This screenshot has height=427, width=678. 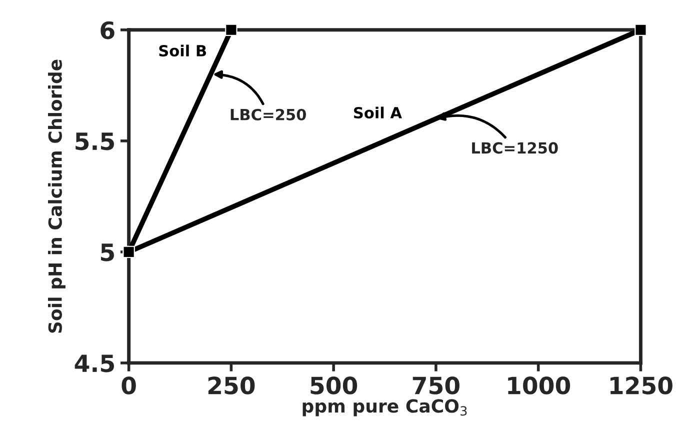 I want to click on y-axis-title: Soil pH in Calcium Chloride, so click(x=57, y=196).